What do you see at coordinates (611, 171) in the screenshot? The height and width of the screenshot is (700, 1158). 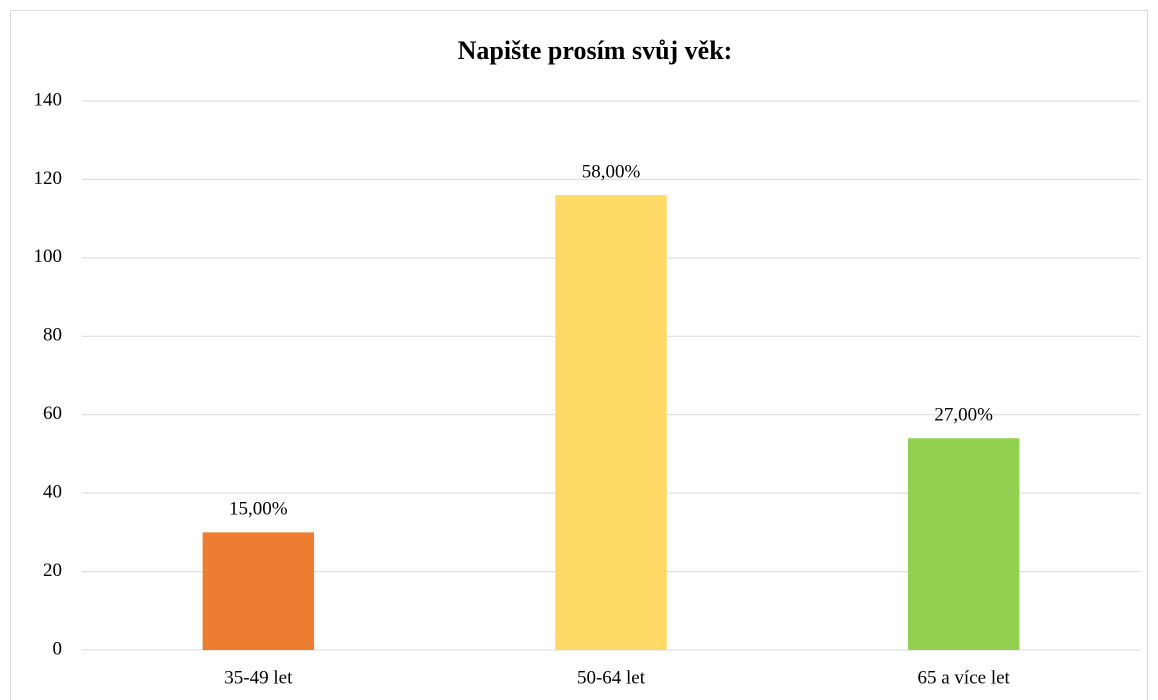 I see `data-label: 58,00%` at bounding box center [611, 171].